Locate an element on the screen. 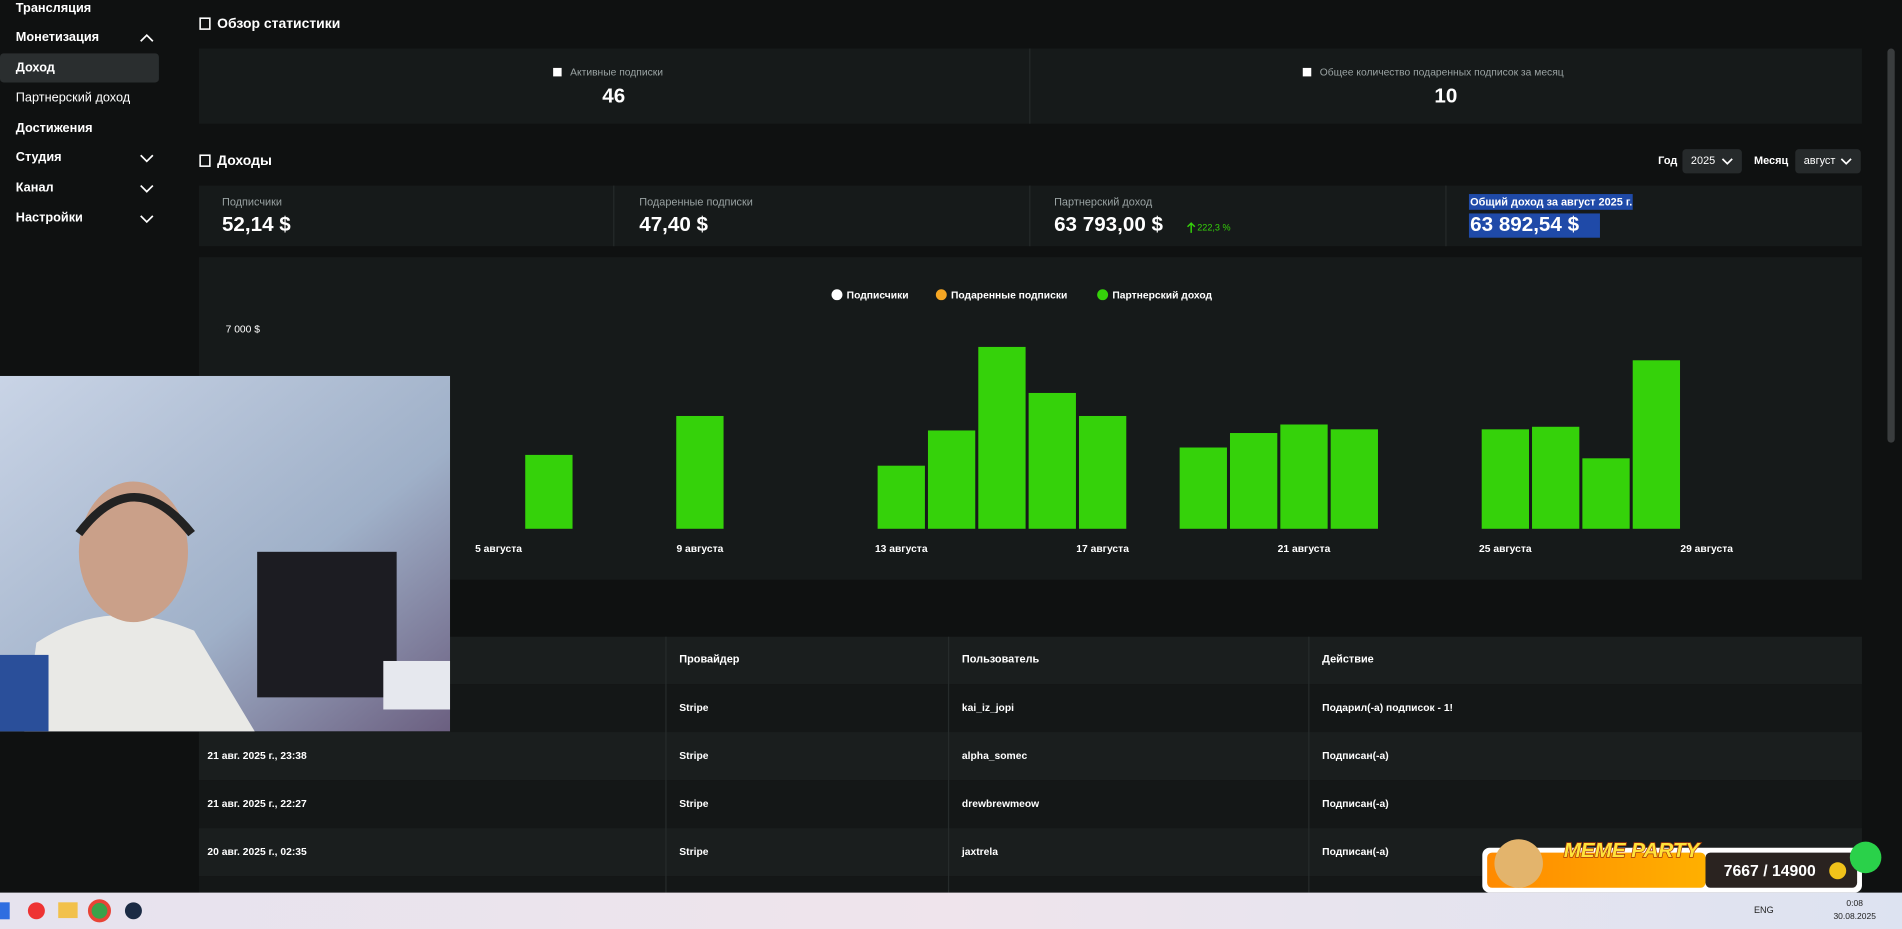 Image resolution: width=1902 pixels, height=929 pixels. chair is located at coordinates (24, 693).